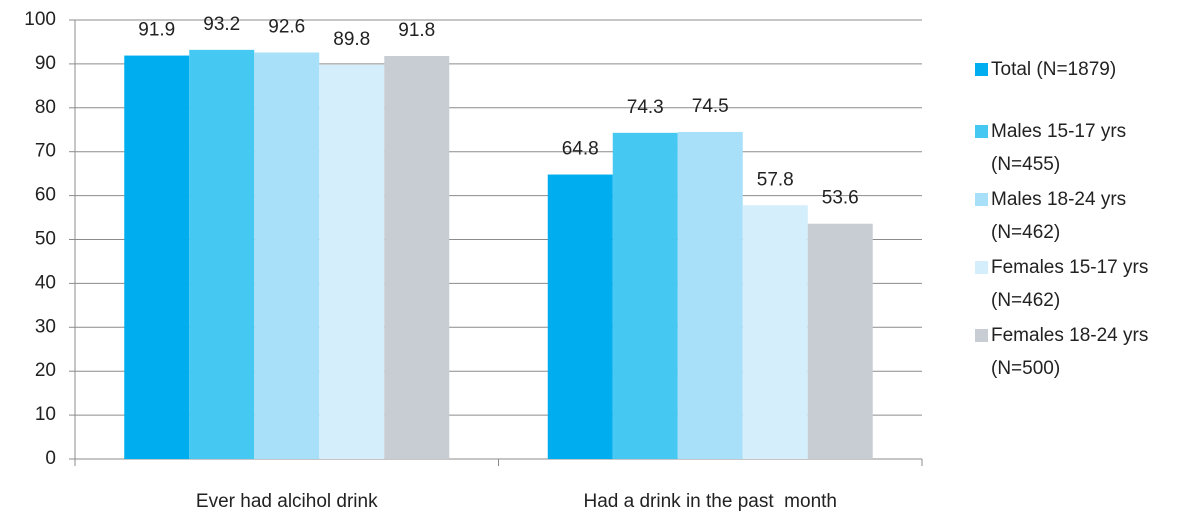 This screenshot has height=519, width=1196. What do you see at coordinates (1054, 69) in the screenshot?
I see `legend-label: Total (N=1879)` at bounding box center [1054, 69].